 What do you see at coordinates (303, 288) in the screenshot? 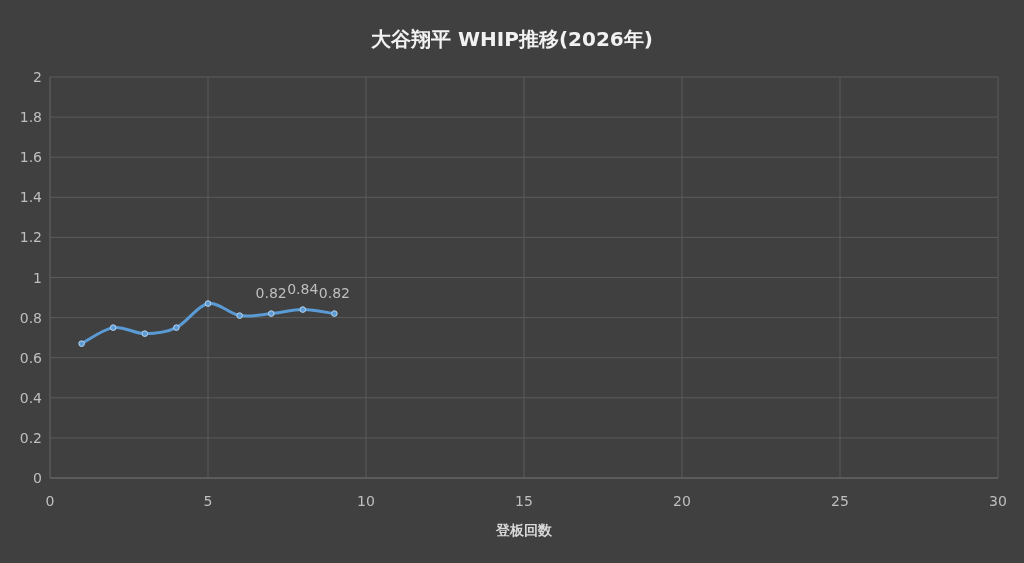
I see `data-label: 0.84` at bounding box center [303, 288].